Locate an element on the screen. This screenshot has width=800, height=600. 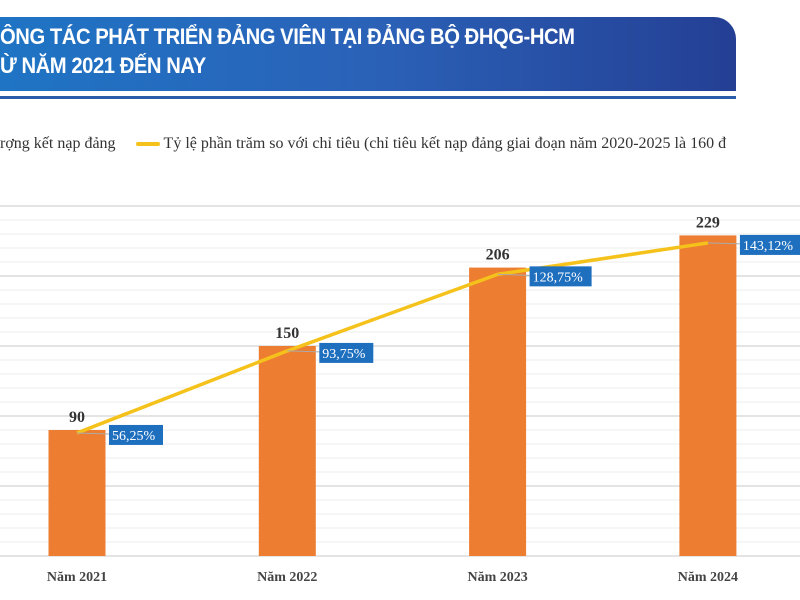
bar-value-label: 90 is located at coordinates (77, 417).